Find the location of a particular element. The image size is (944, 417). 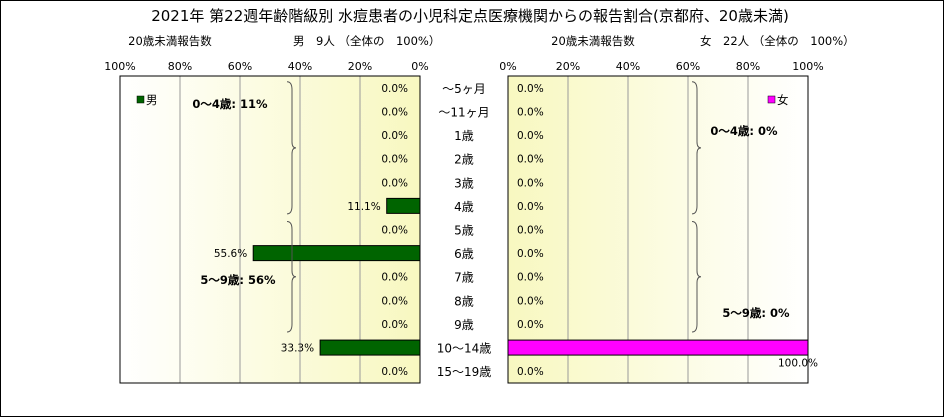

left-header-total: 男 9人 （全体の 100%） is located at coordinates (366, 41).